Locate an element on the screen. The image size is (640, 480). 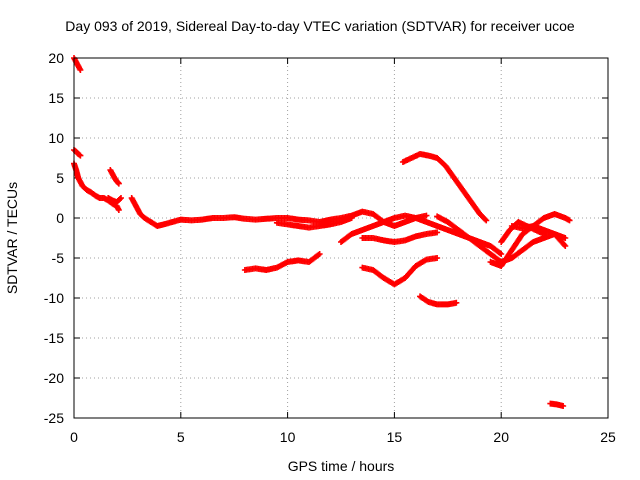
x-tick-label: 0 is located at coordinates (74, 437).